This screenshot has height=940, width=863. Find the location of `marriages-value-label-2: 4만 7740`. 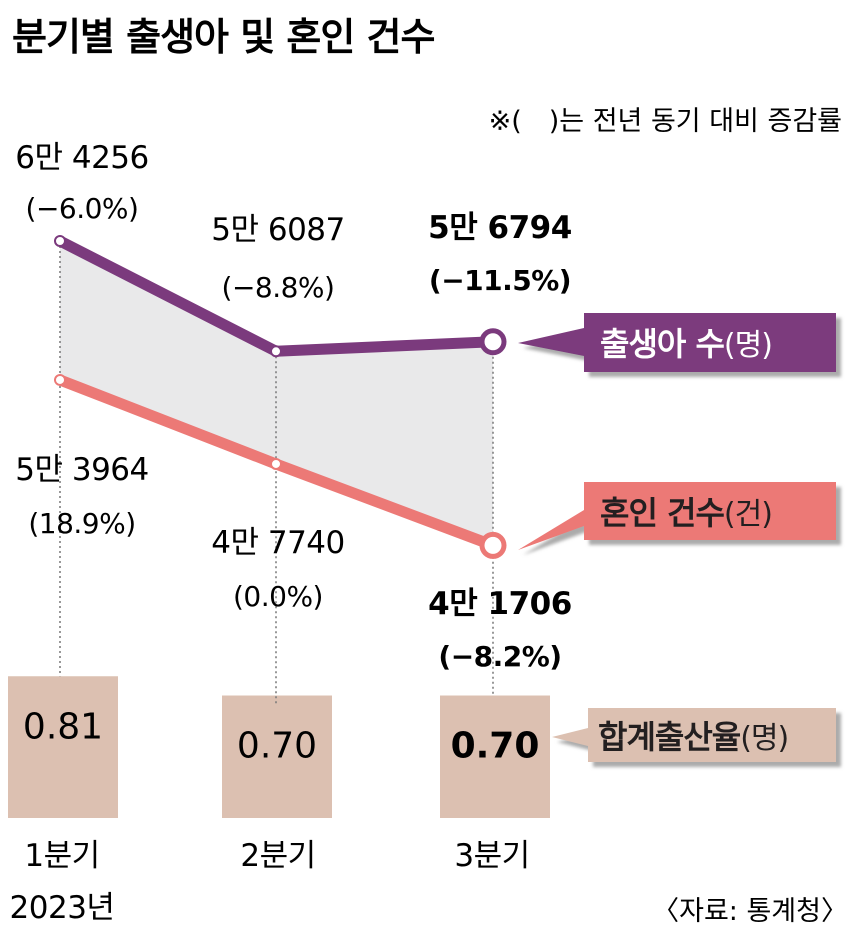

marriages-value-label-2: 4만 7740 is located at coordinates (278, 543).